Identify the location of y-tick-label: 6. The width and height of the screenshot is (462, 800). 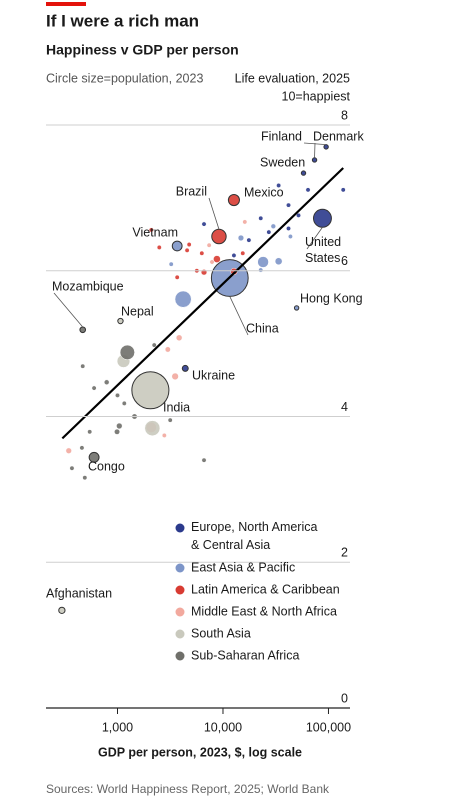
(344, 261).